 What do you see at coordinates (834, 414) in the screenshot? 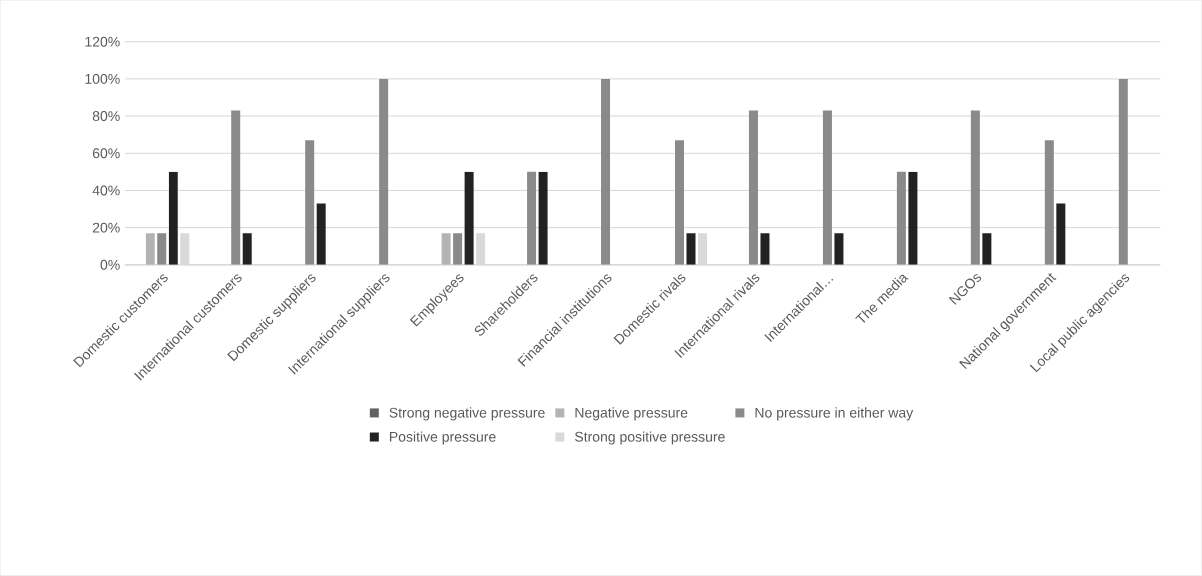
I see `legend-label: No pressure in either way` at bounding box center [834, 414].